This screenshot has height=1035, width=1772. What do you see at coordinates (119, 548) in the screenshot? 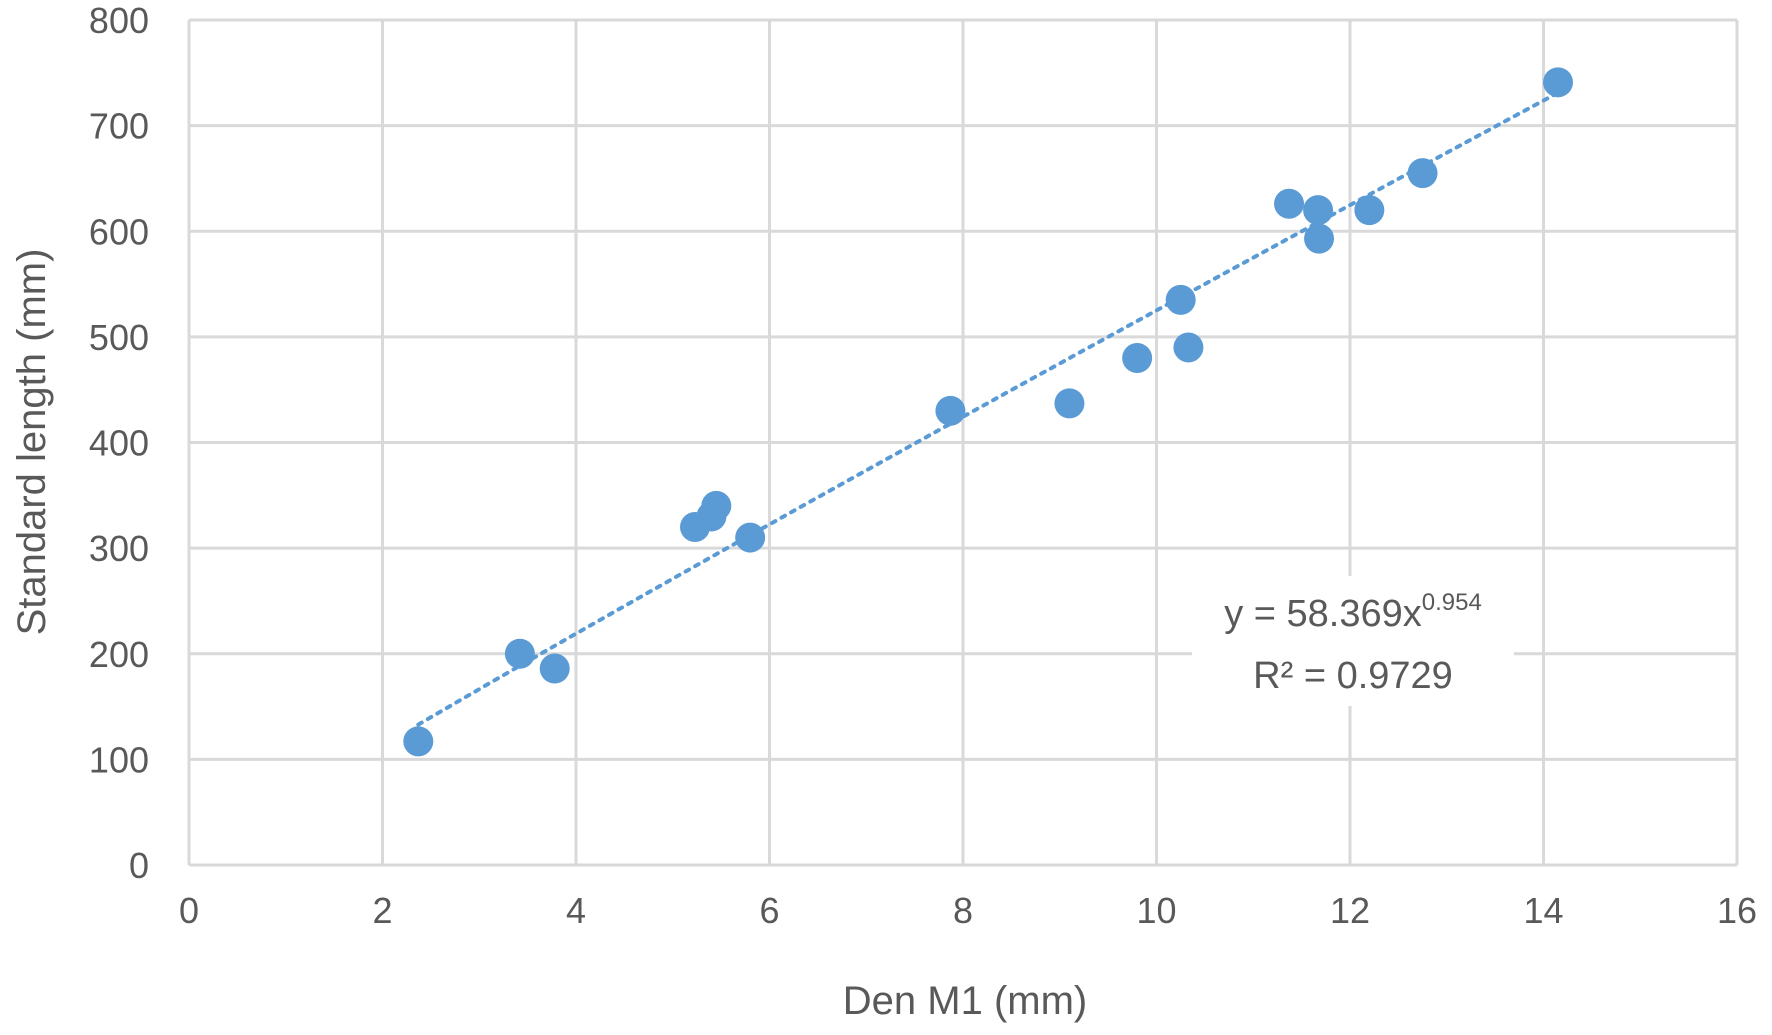
I see `y-tick-label-300: 300` at bounding box center [119, 548].